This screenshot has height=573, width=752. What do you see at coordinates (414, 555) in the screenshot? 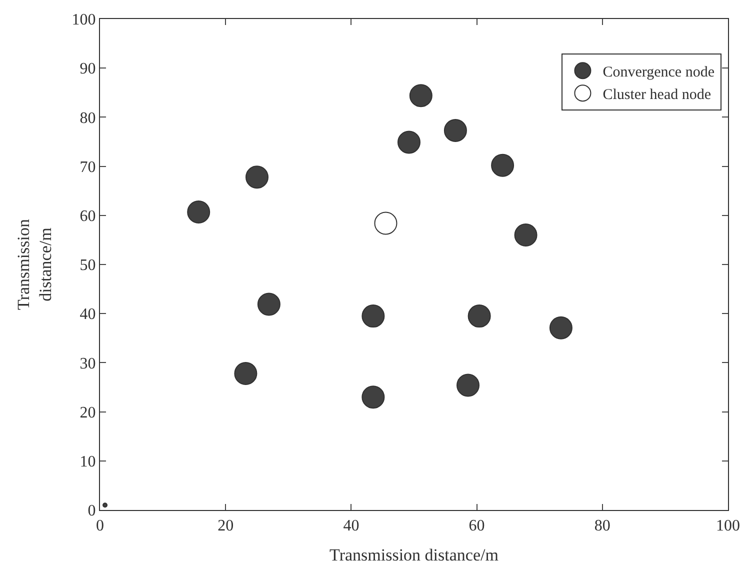
I see `x-axis-title: Transmission distance/m` at bounding box center [414, 555].